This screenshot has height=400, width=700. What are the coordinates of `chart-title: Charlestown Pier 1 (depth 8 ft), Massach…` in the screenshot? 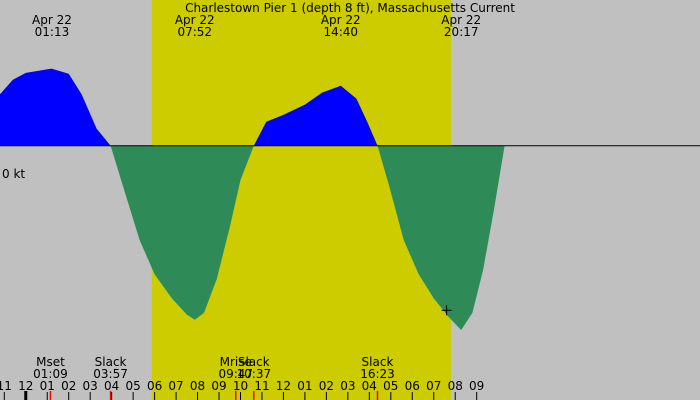 It's located at (350, 8).